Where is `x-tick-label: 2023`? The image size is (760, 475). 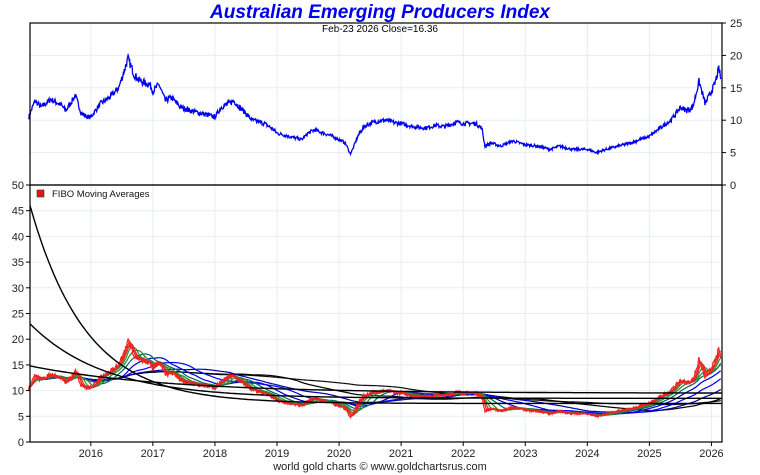 x-tick-label: 2023 is located at coordinates (525, 454).